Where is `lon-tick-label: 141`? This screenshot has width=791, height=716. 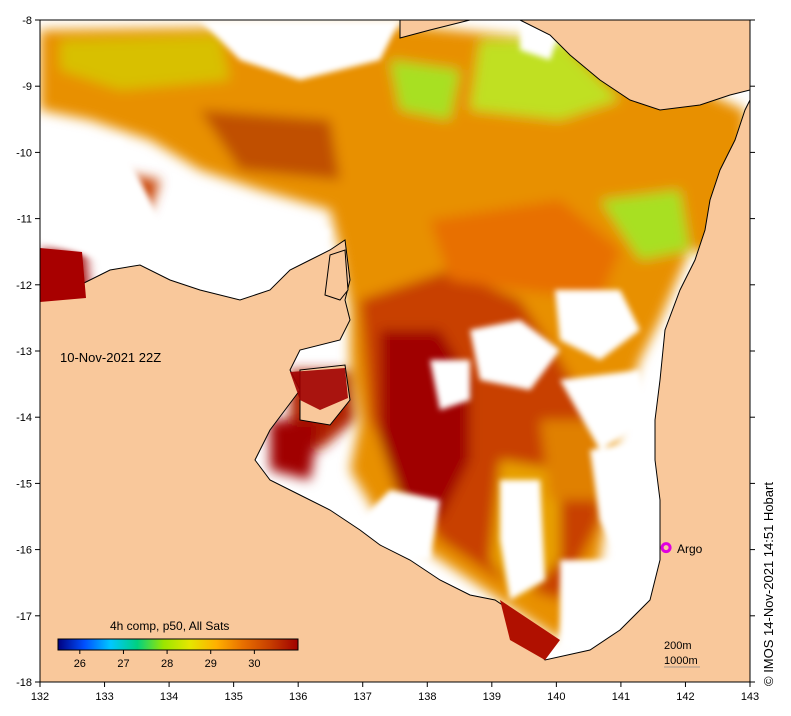 lon-tick-label: 141 is located at coordinates (621, 697).